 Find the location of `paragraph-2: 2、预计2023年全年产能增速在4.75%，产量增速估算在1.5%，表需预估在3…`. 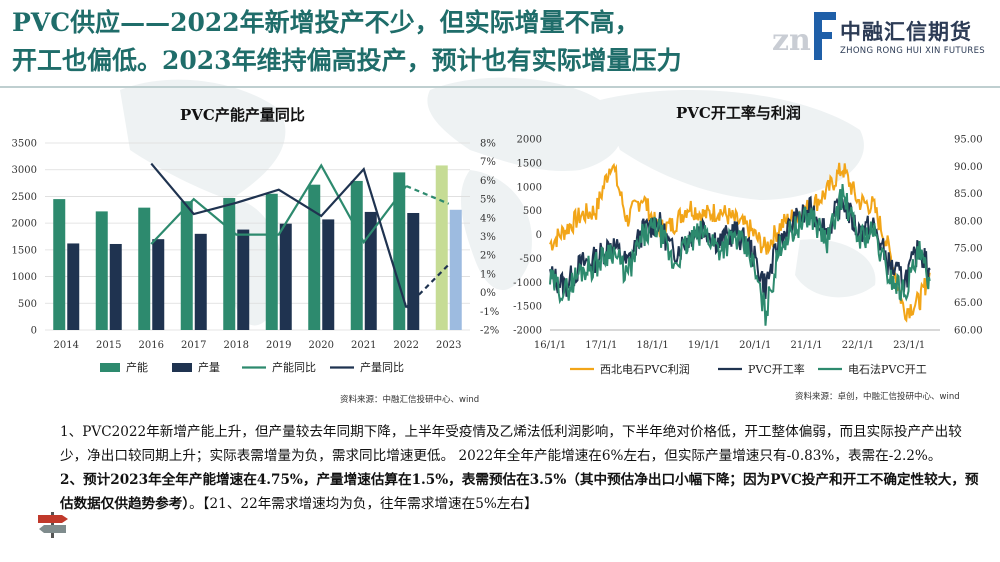

paragraph-2: 2、预计2023年全年产能增速在4.75%，产量增速估算在1.5%，表需预估在3… is located at coordinates (520, 492).